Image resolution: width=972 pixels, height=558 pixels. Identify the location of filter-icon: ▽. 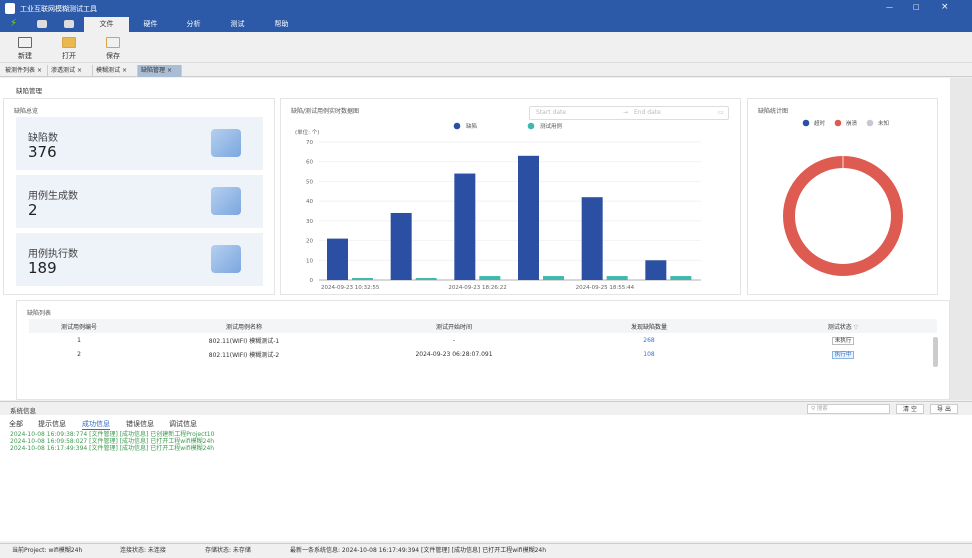
(856, 327).